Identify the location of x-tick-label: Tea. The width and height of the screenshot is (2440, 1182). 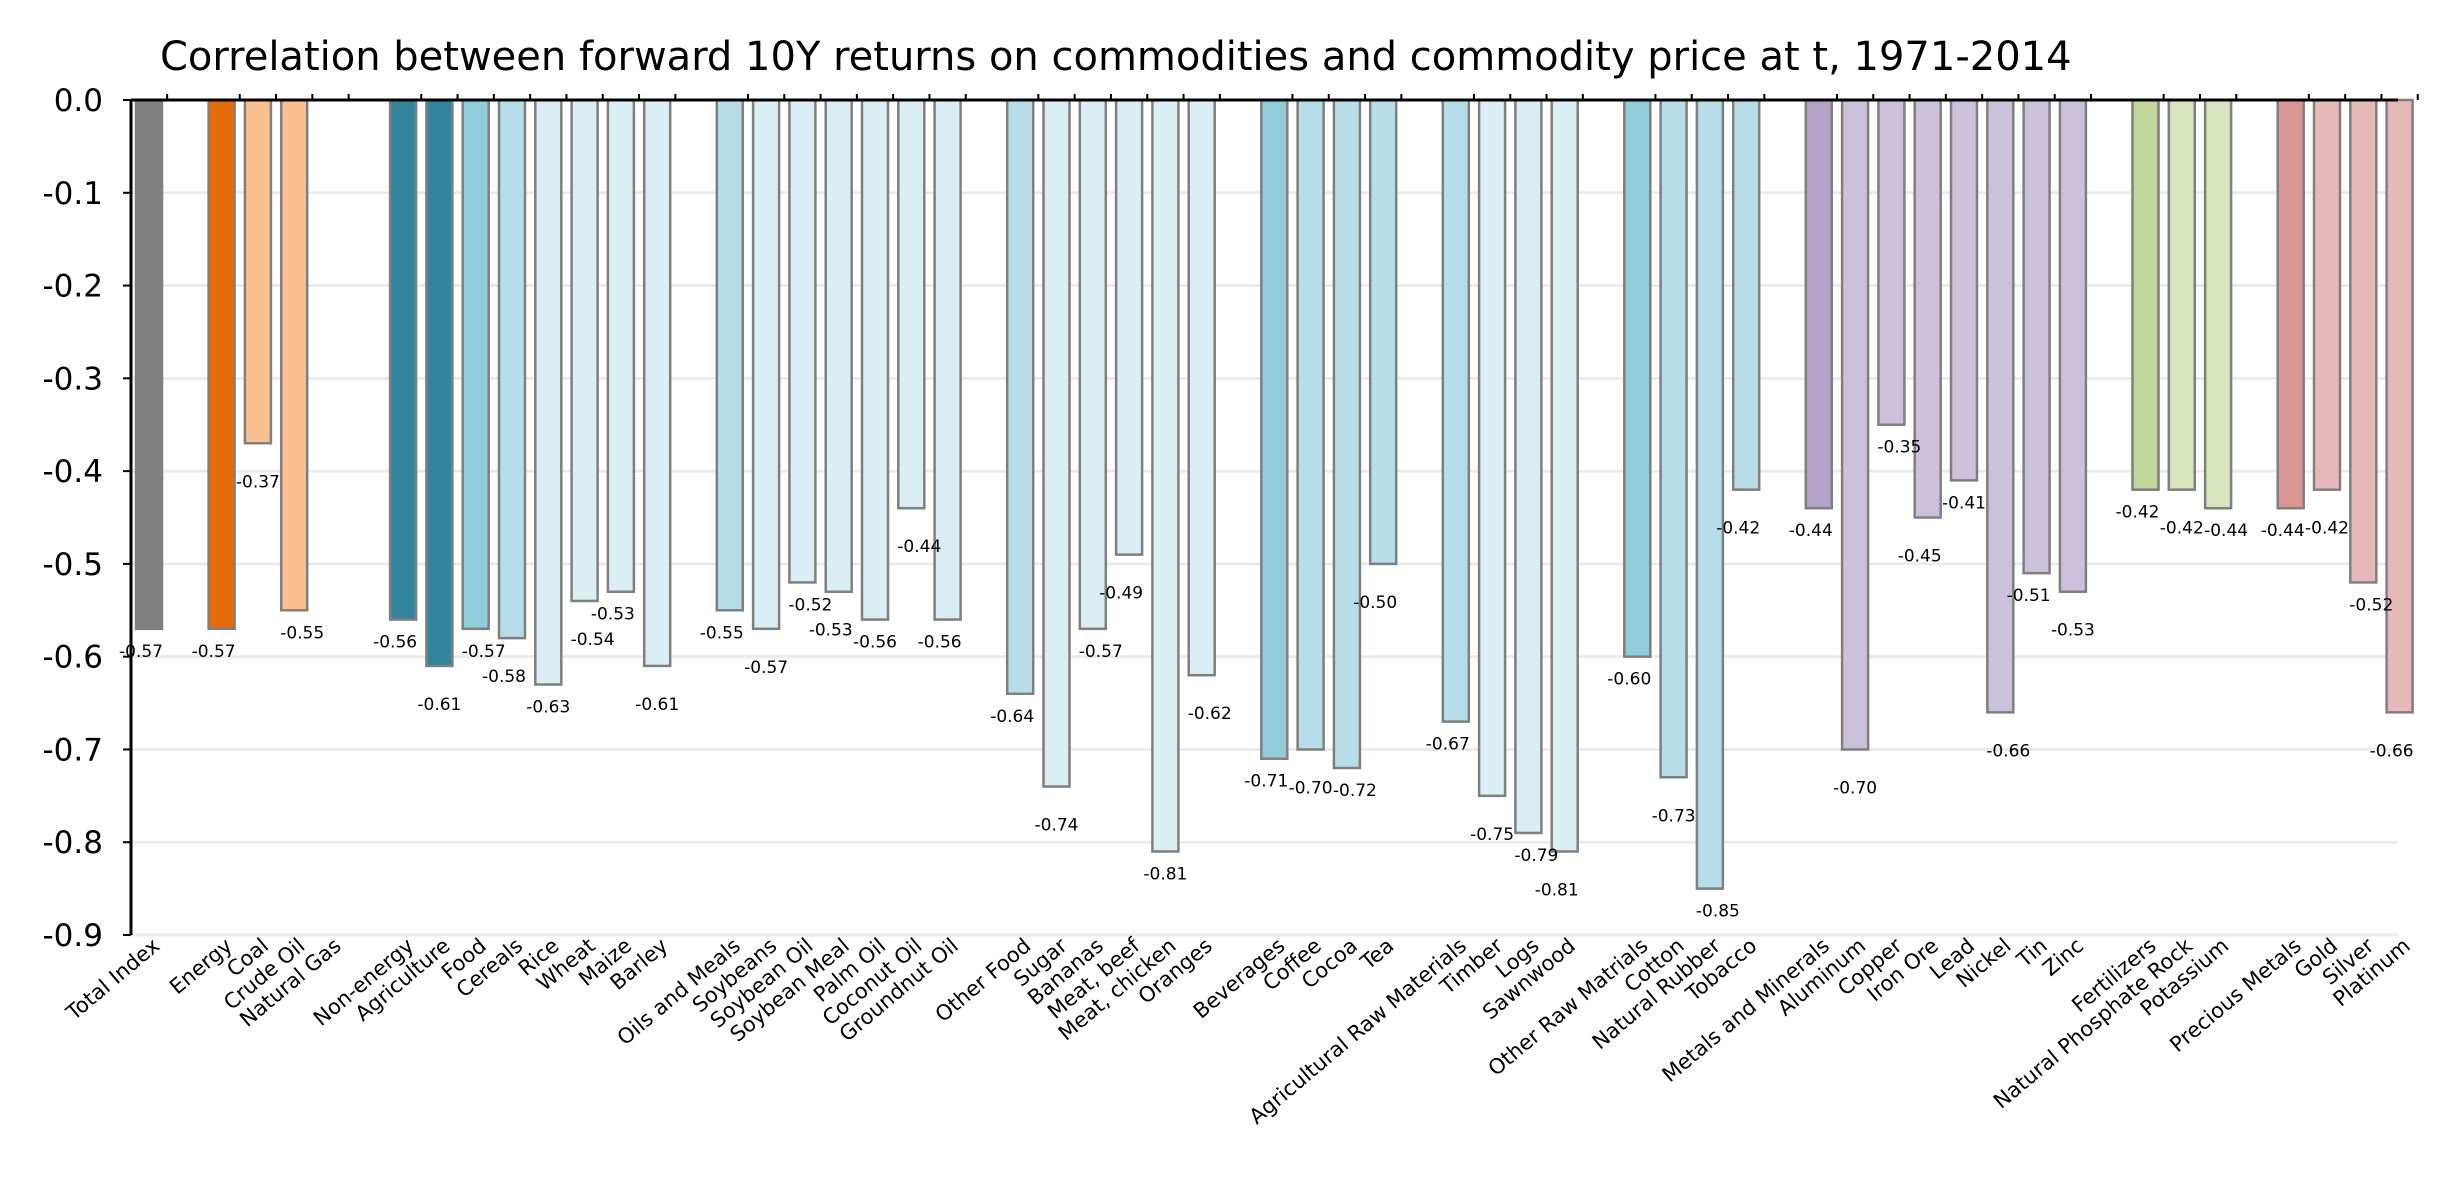
(1376, 954).